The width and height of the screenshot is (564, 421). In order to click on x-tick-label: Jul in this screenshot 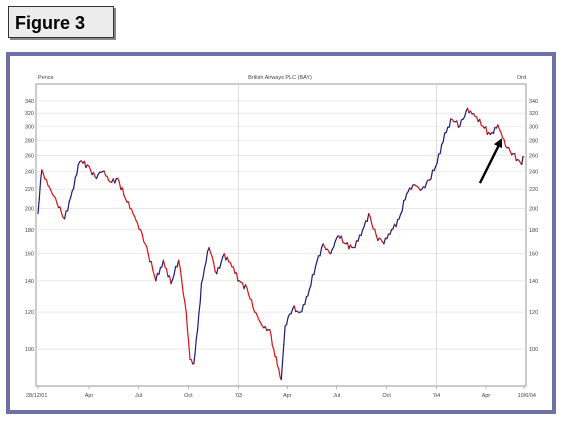, I will do `click(336, 396)`.